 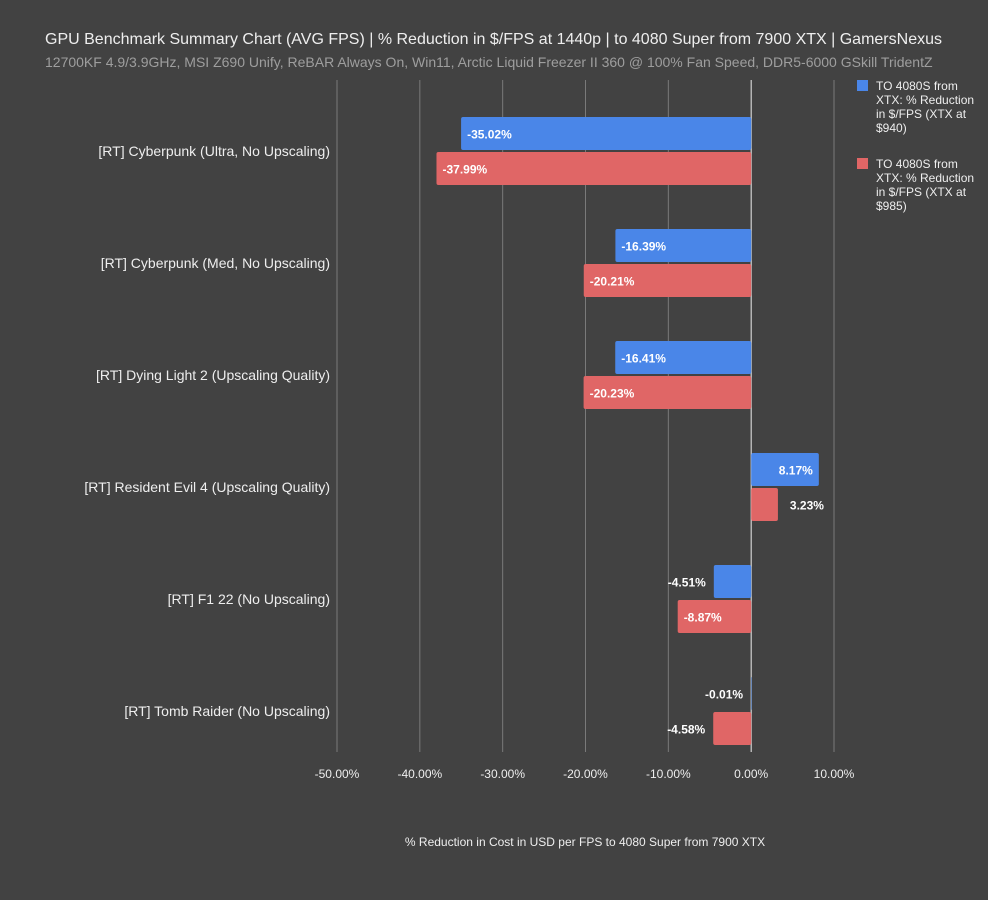 What do you see at coordinates (227, 711) in the screenshot?
I see `category-label: [RT] Tomb Raider (No Upscaling)` at bounding box center [227, 711].